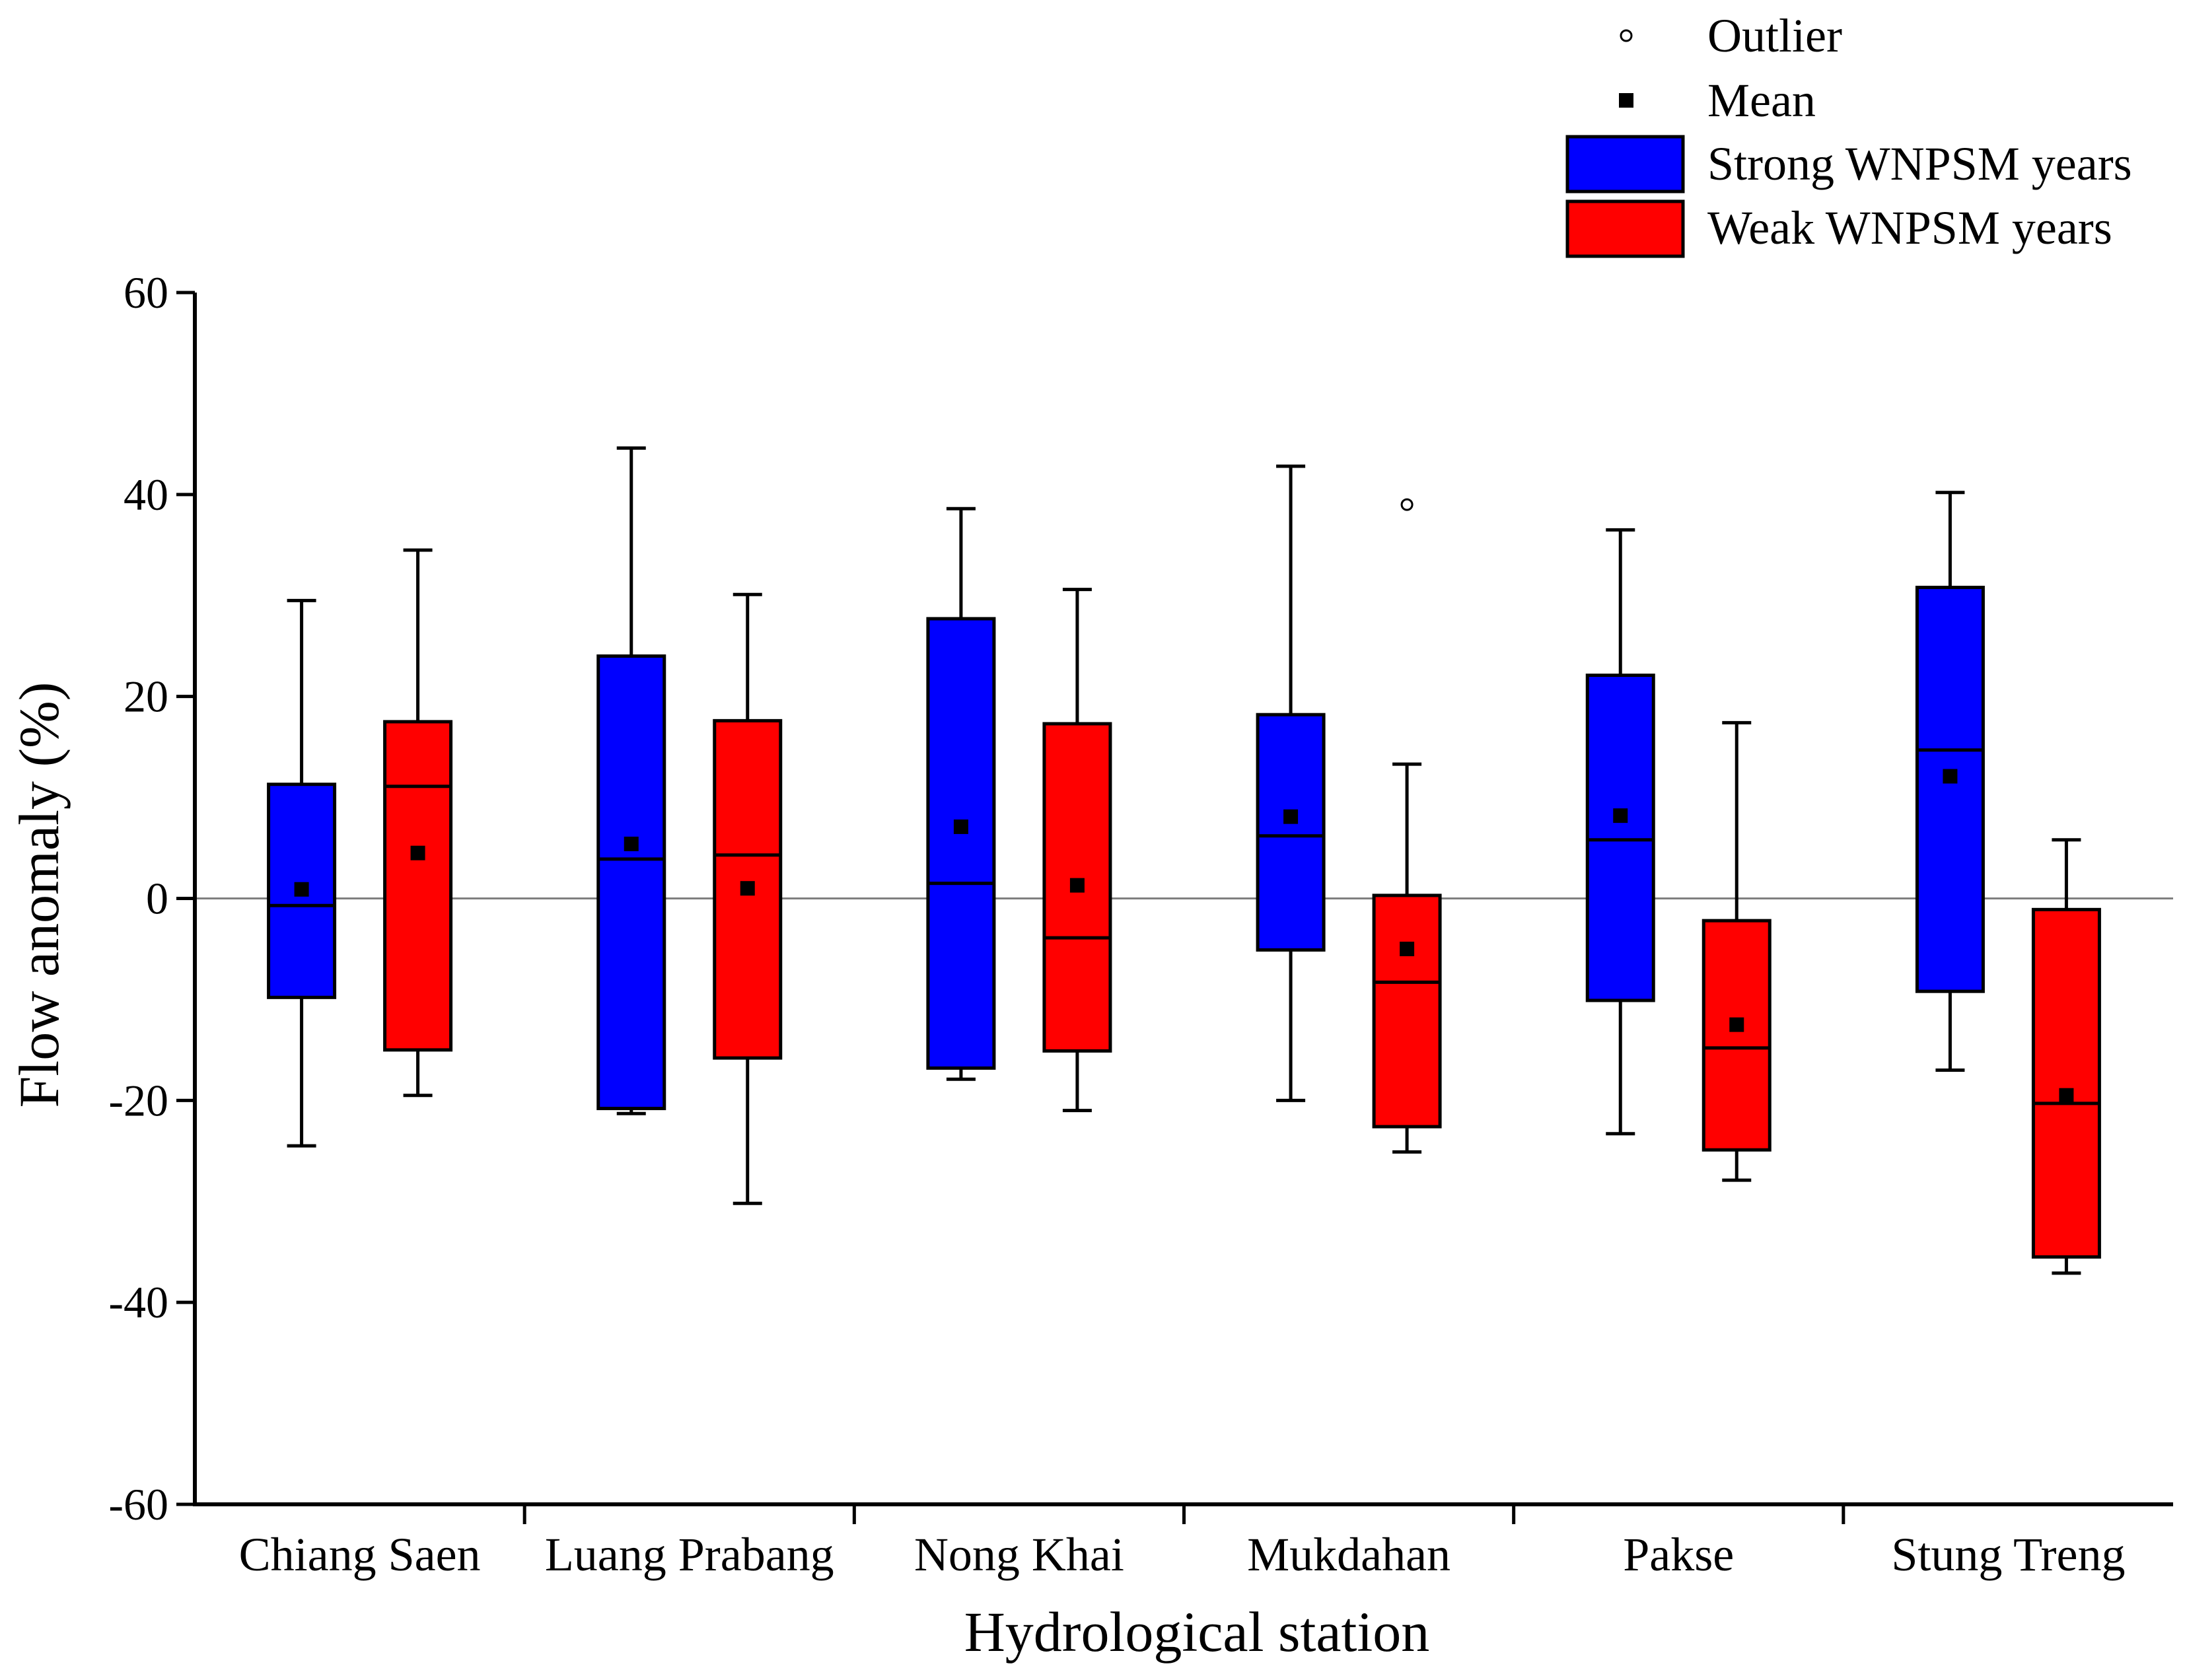 This screenshot has height=1680, width=2185. What do you see at coordinates (1761, 100) in the screenshot?
I see `legend-mean-label: Mean` at bounding box center [1761, 100].